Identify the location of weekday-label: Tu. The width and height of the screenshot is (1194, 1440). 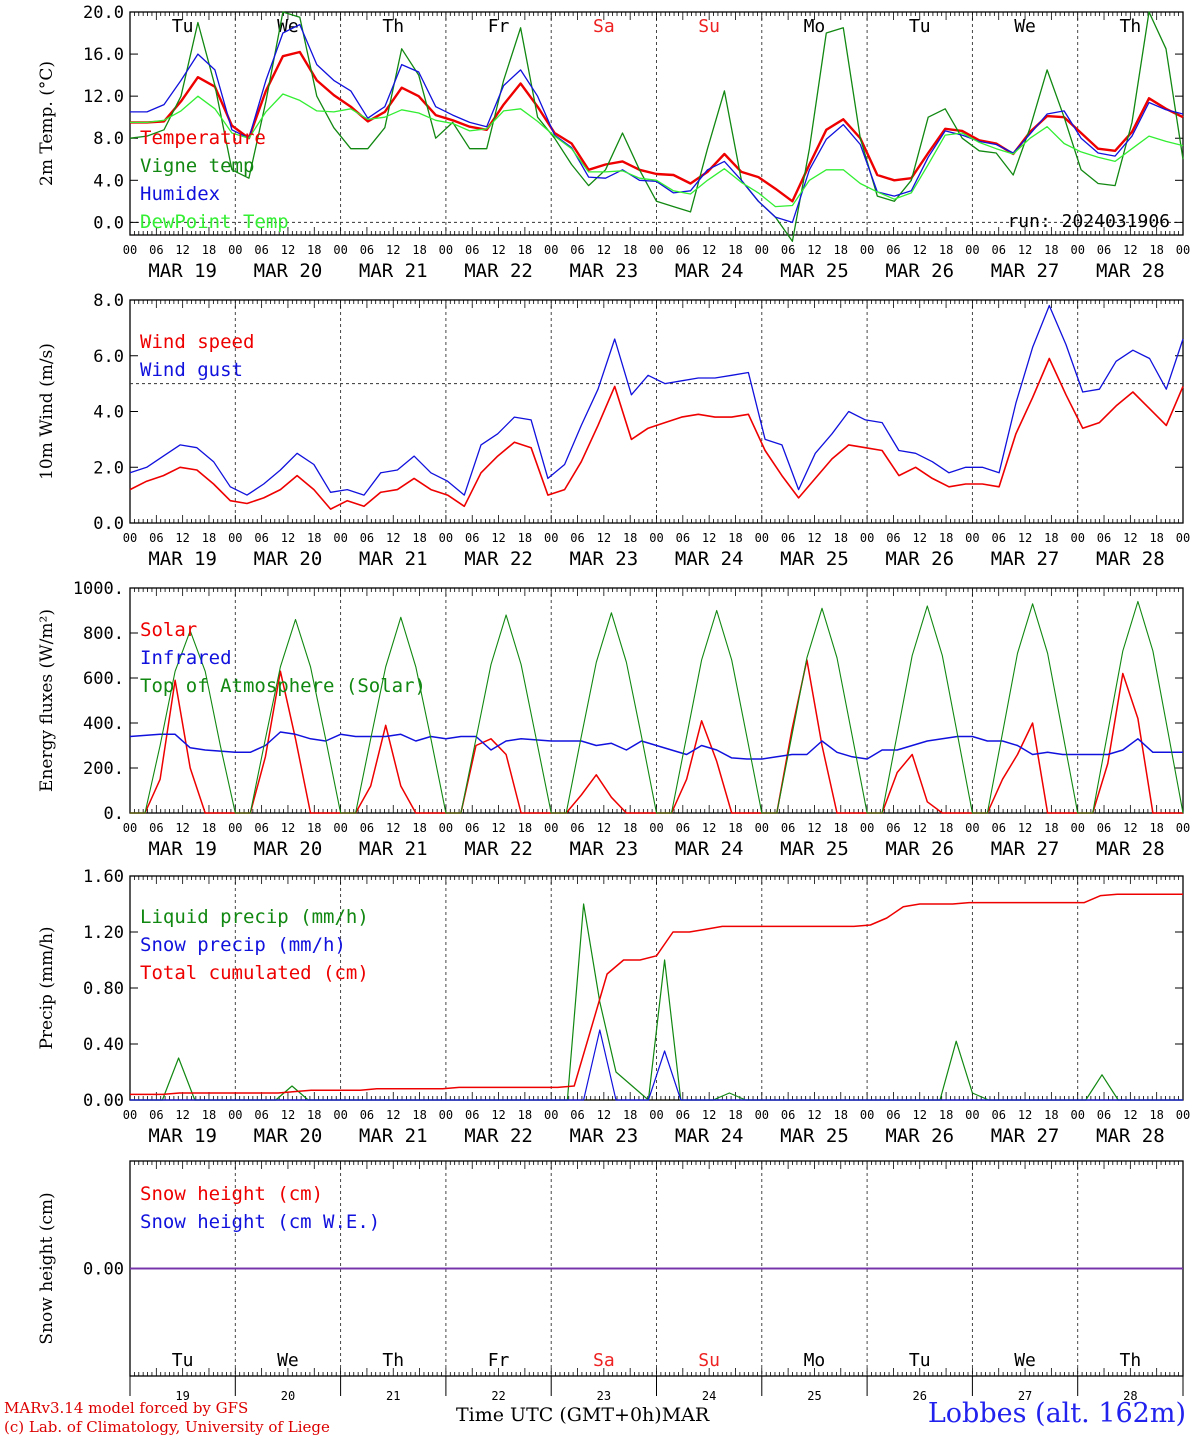
(920, 26).